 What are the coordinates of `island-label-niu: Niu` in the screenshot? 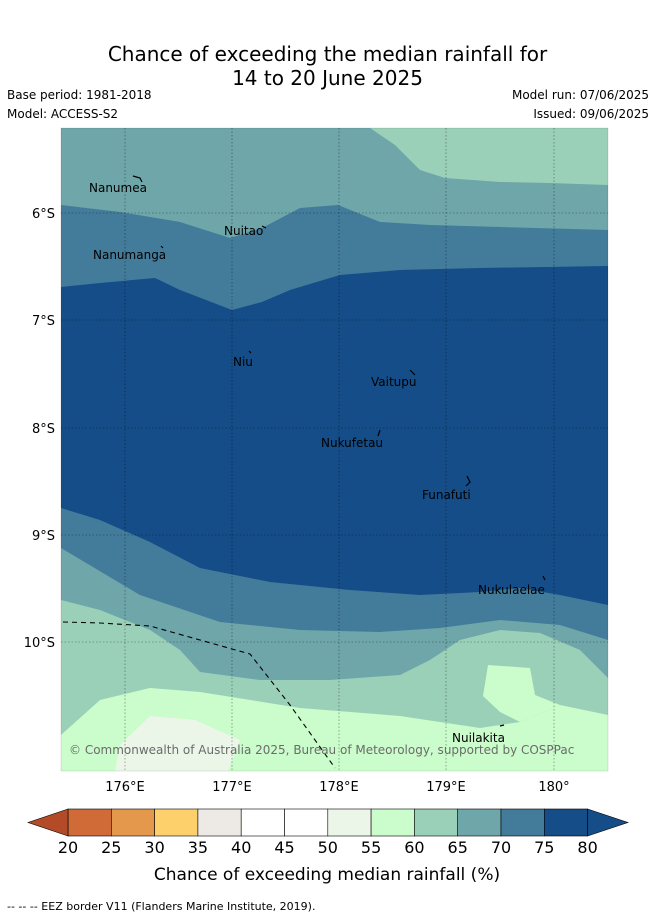 It's located at (243, 362).